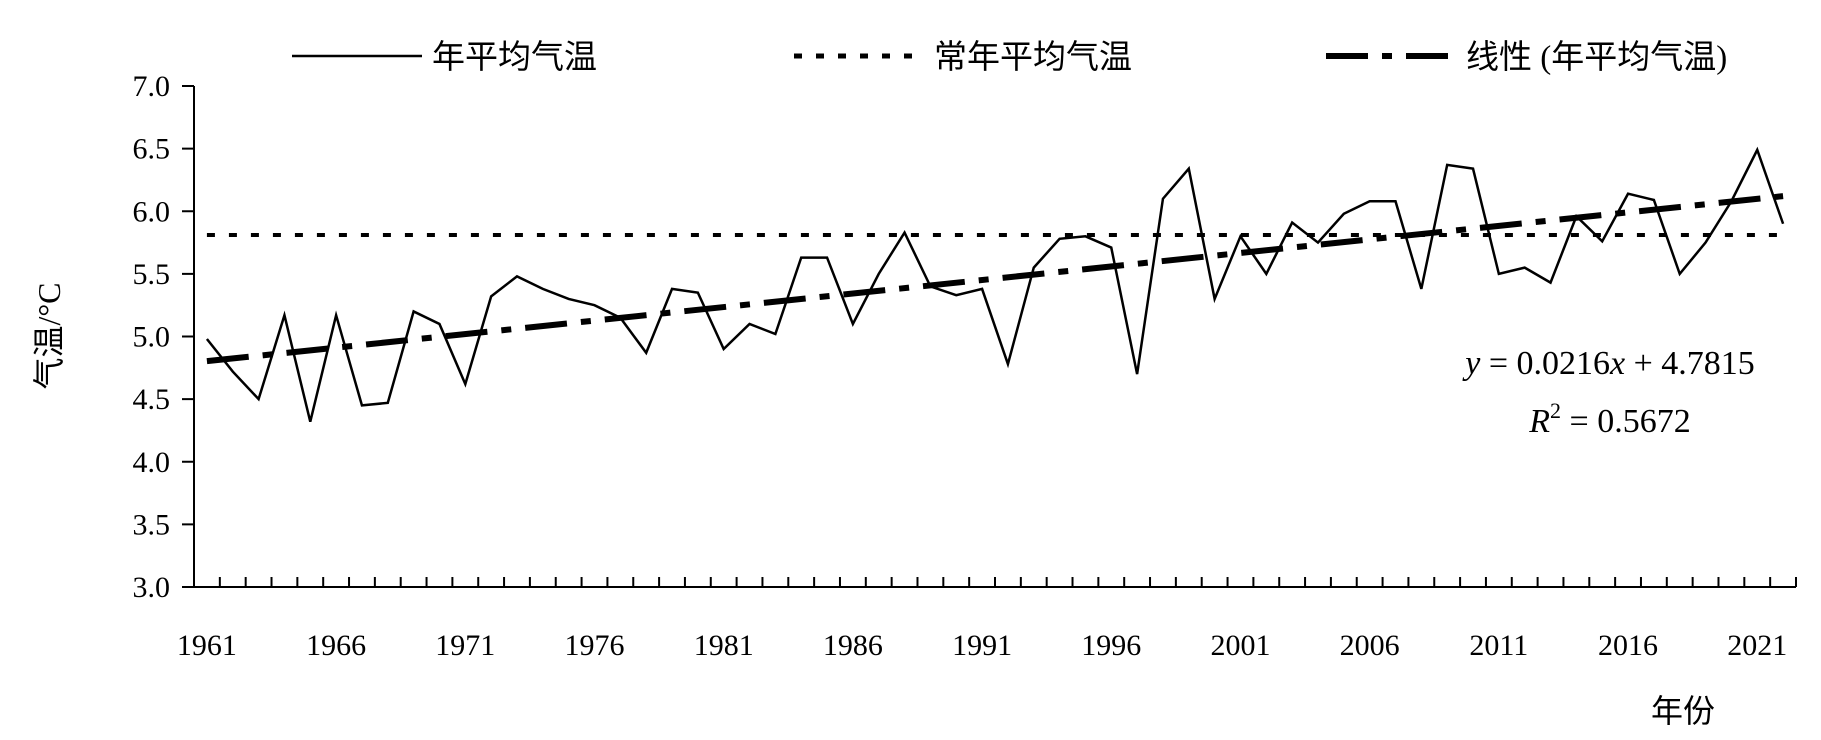 The height and width of the screenshot is (740, 1821). Describe the element at coordinates (1111, 645) in the screenshot. I see `x-tick-label: 1996` at that location.